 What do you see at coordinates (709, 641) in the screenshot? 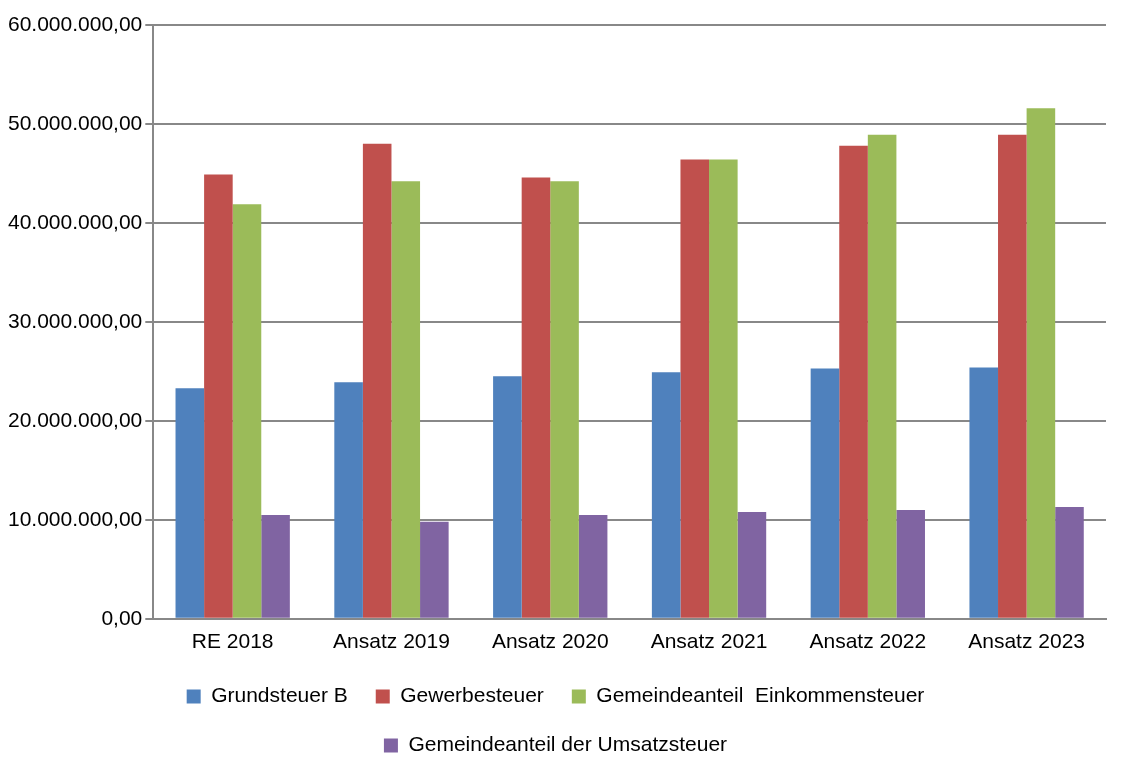
I see `x-tick-label: Ansatz 2021` at bounding box center [709, 641].